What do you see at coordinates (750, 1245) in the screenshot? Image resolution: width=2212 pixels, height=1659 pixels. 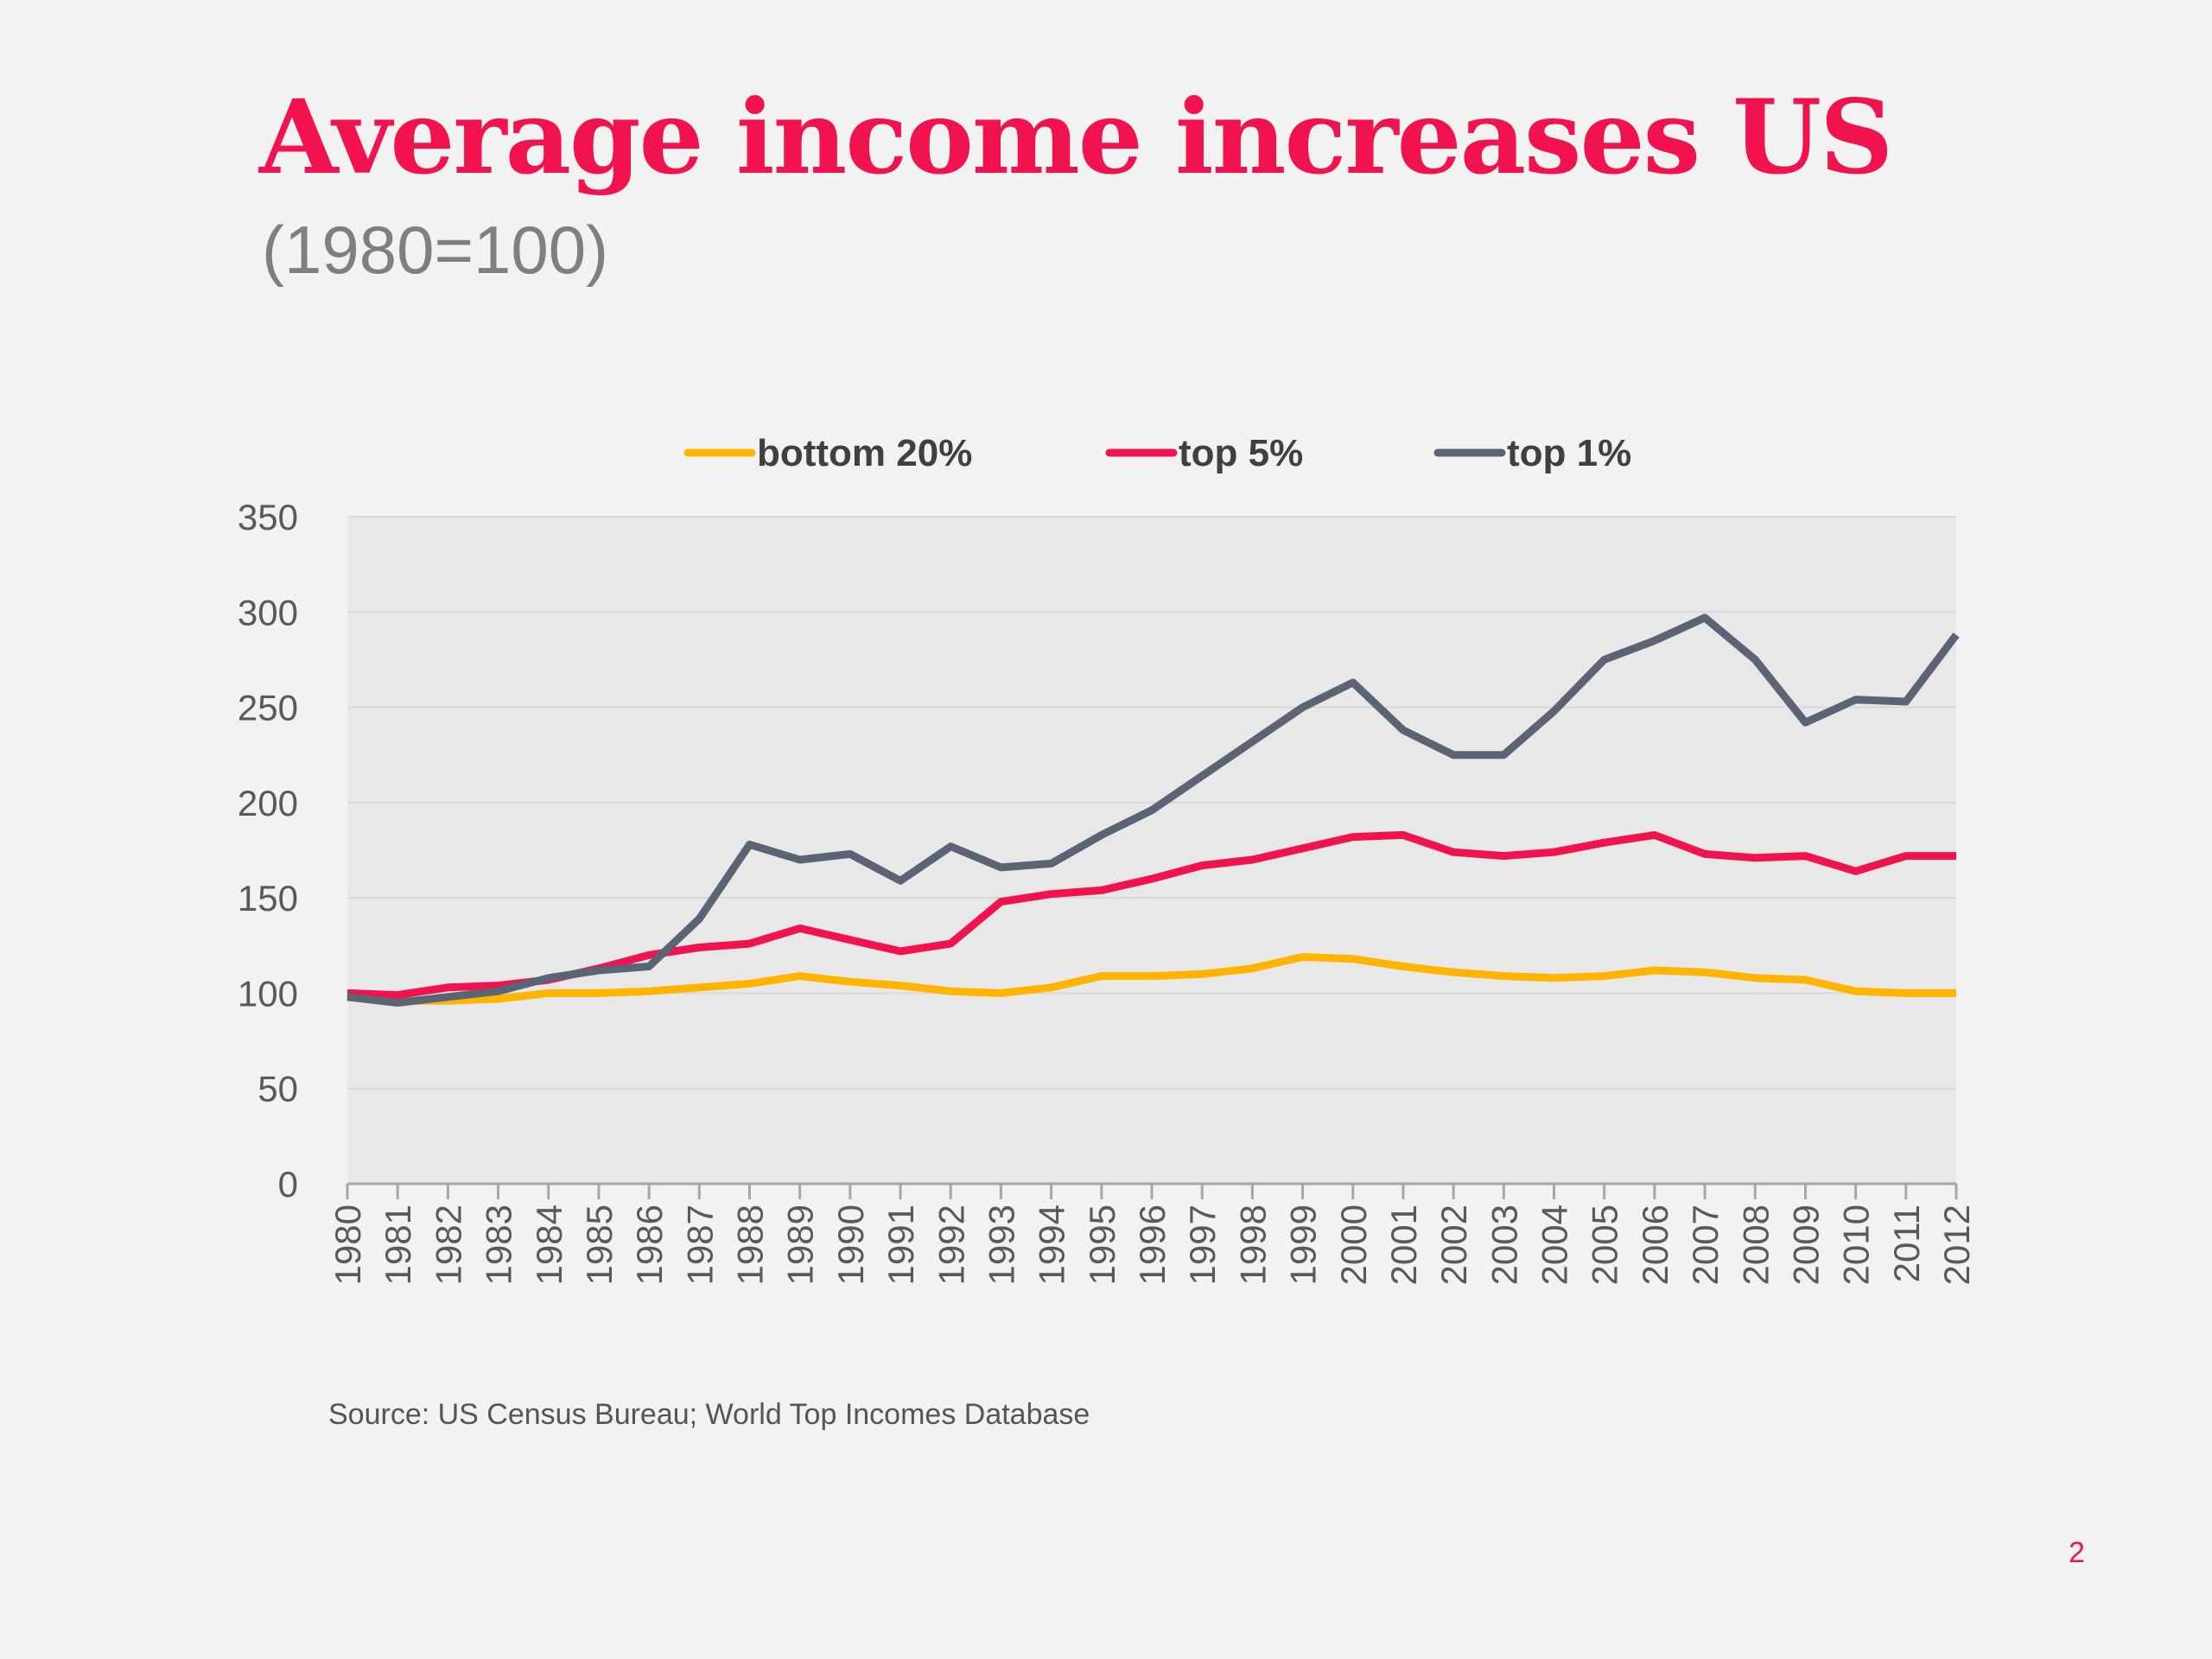 I see `x-tick-label: 1988` at bounding box center [750, 1245].